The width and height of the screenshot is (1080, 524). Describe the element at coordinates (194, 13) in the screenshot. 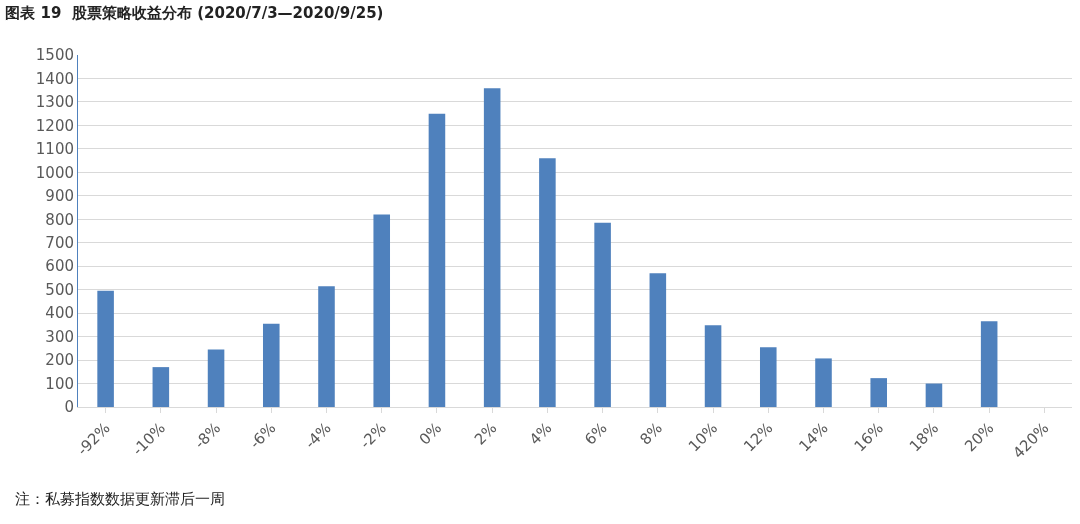

I see `chart-title: 图表 19 股票策略收益分布 (2020/7/3—2020/9/25)` at that location.